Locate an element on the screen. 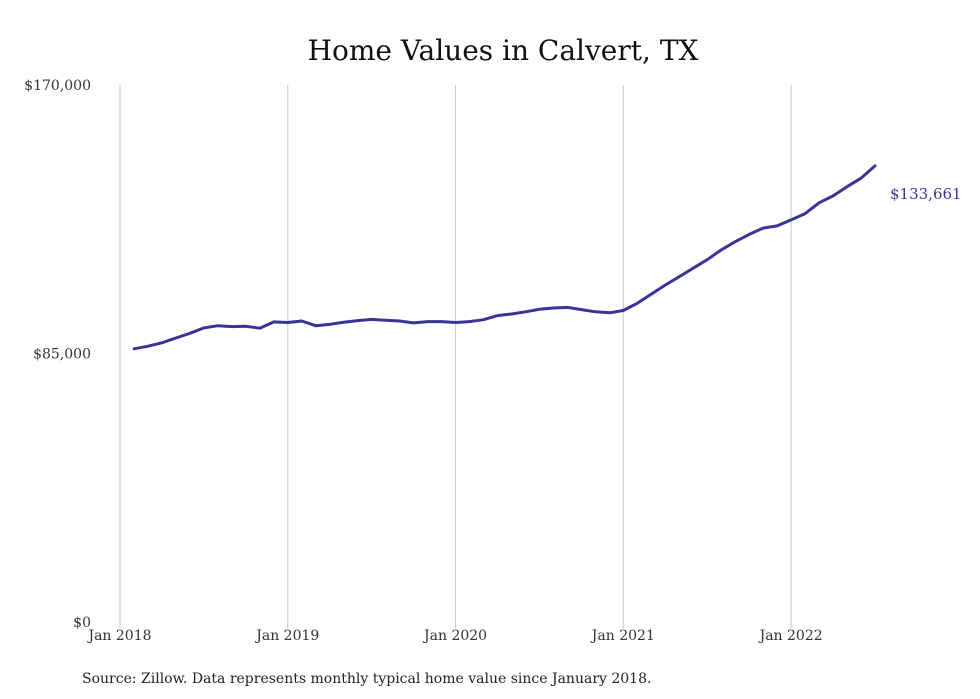 The image size is (980, 699). x-tick-label-4: Jan 2022 is located at coordinates (790, 636).